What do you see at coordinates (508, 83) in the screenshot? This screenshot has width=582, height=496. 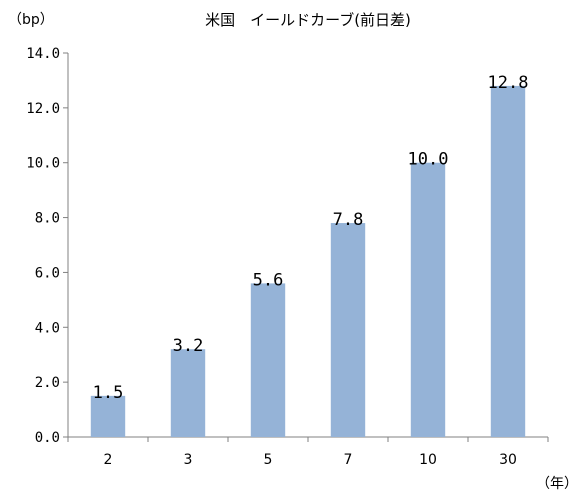 I see `data-label: 12.8` at bounding box center [508, 83].